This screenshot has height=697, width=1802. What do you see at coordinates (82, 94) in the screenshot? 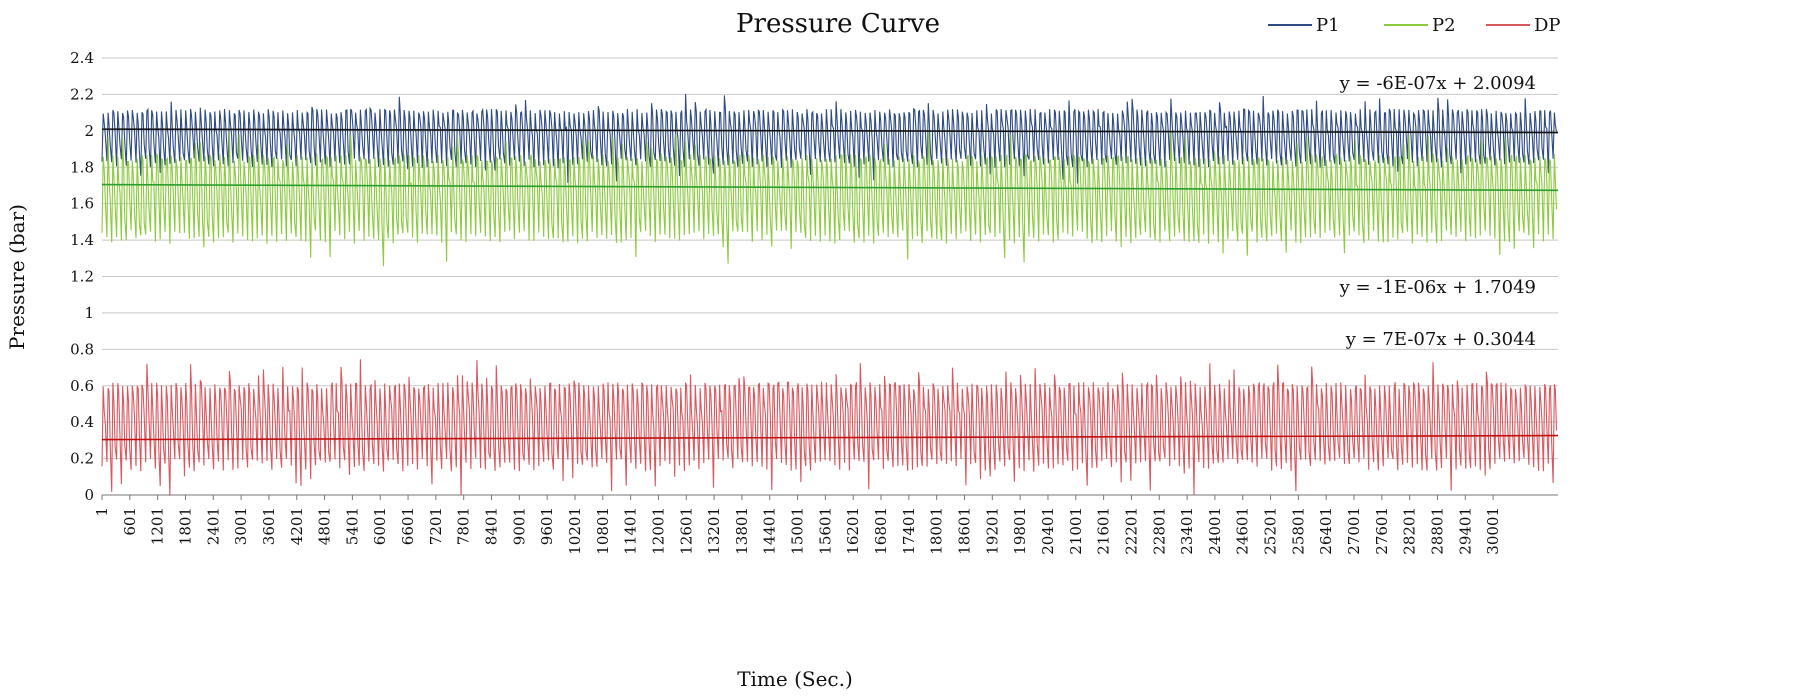
I see `y-tick-label: 2.2` at bounding box center [82, 94].